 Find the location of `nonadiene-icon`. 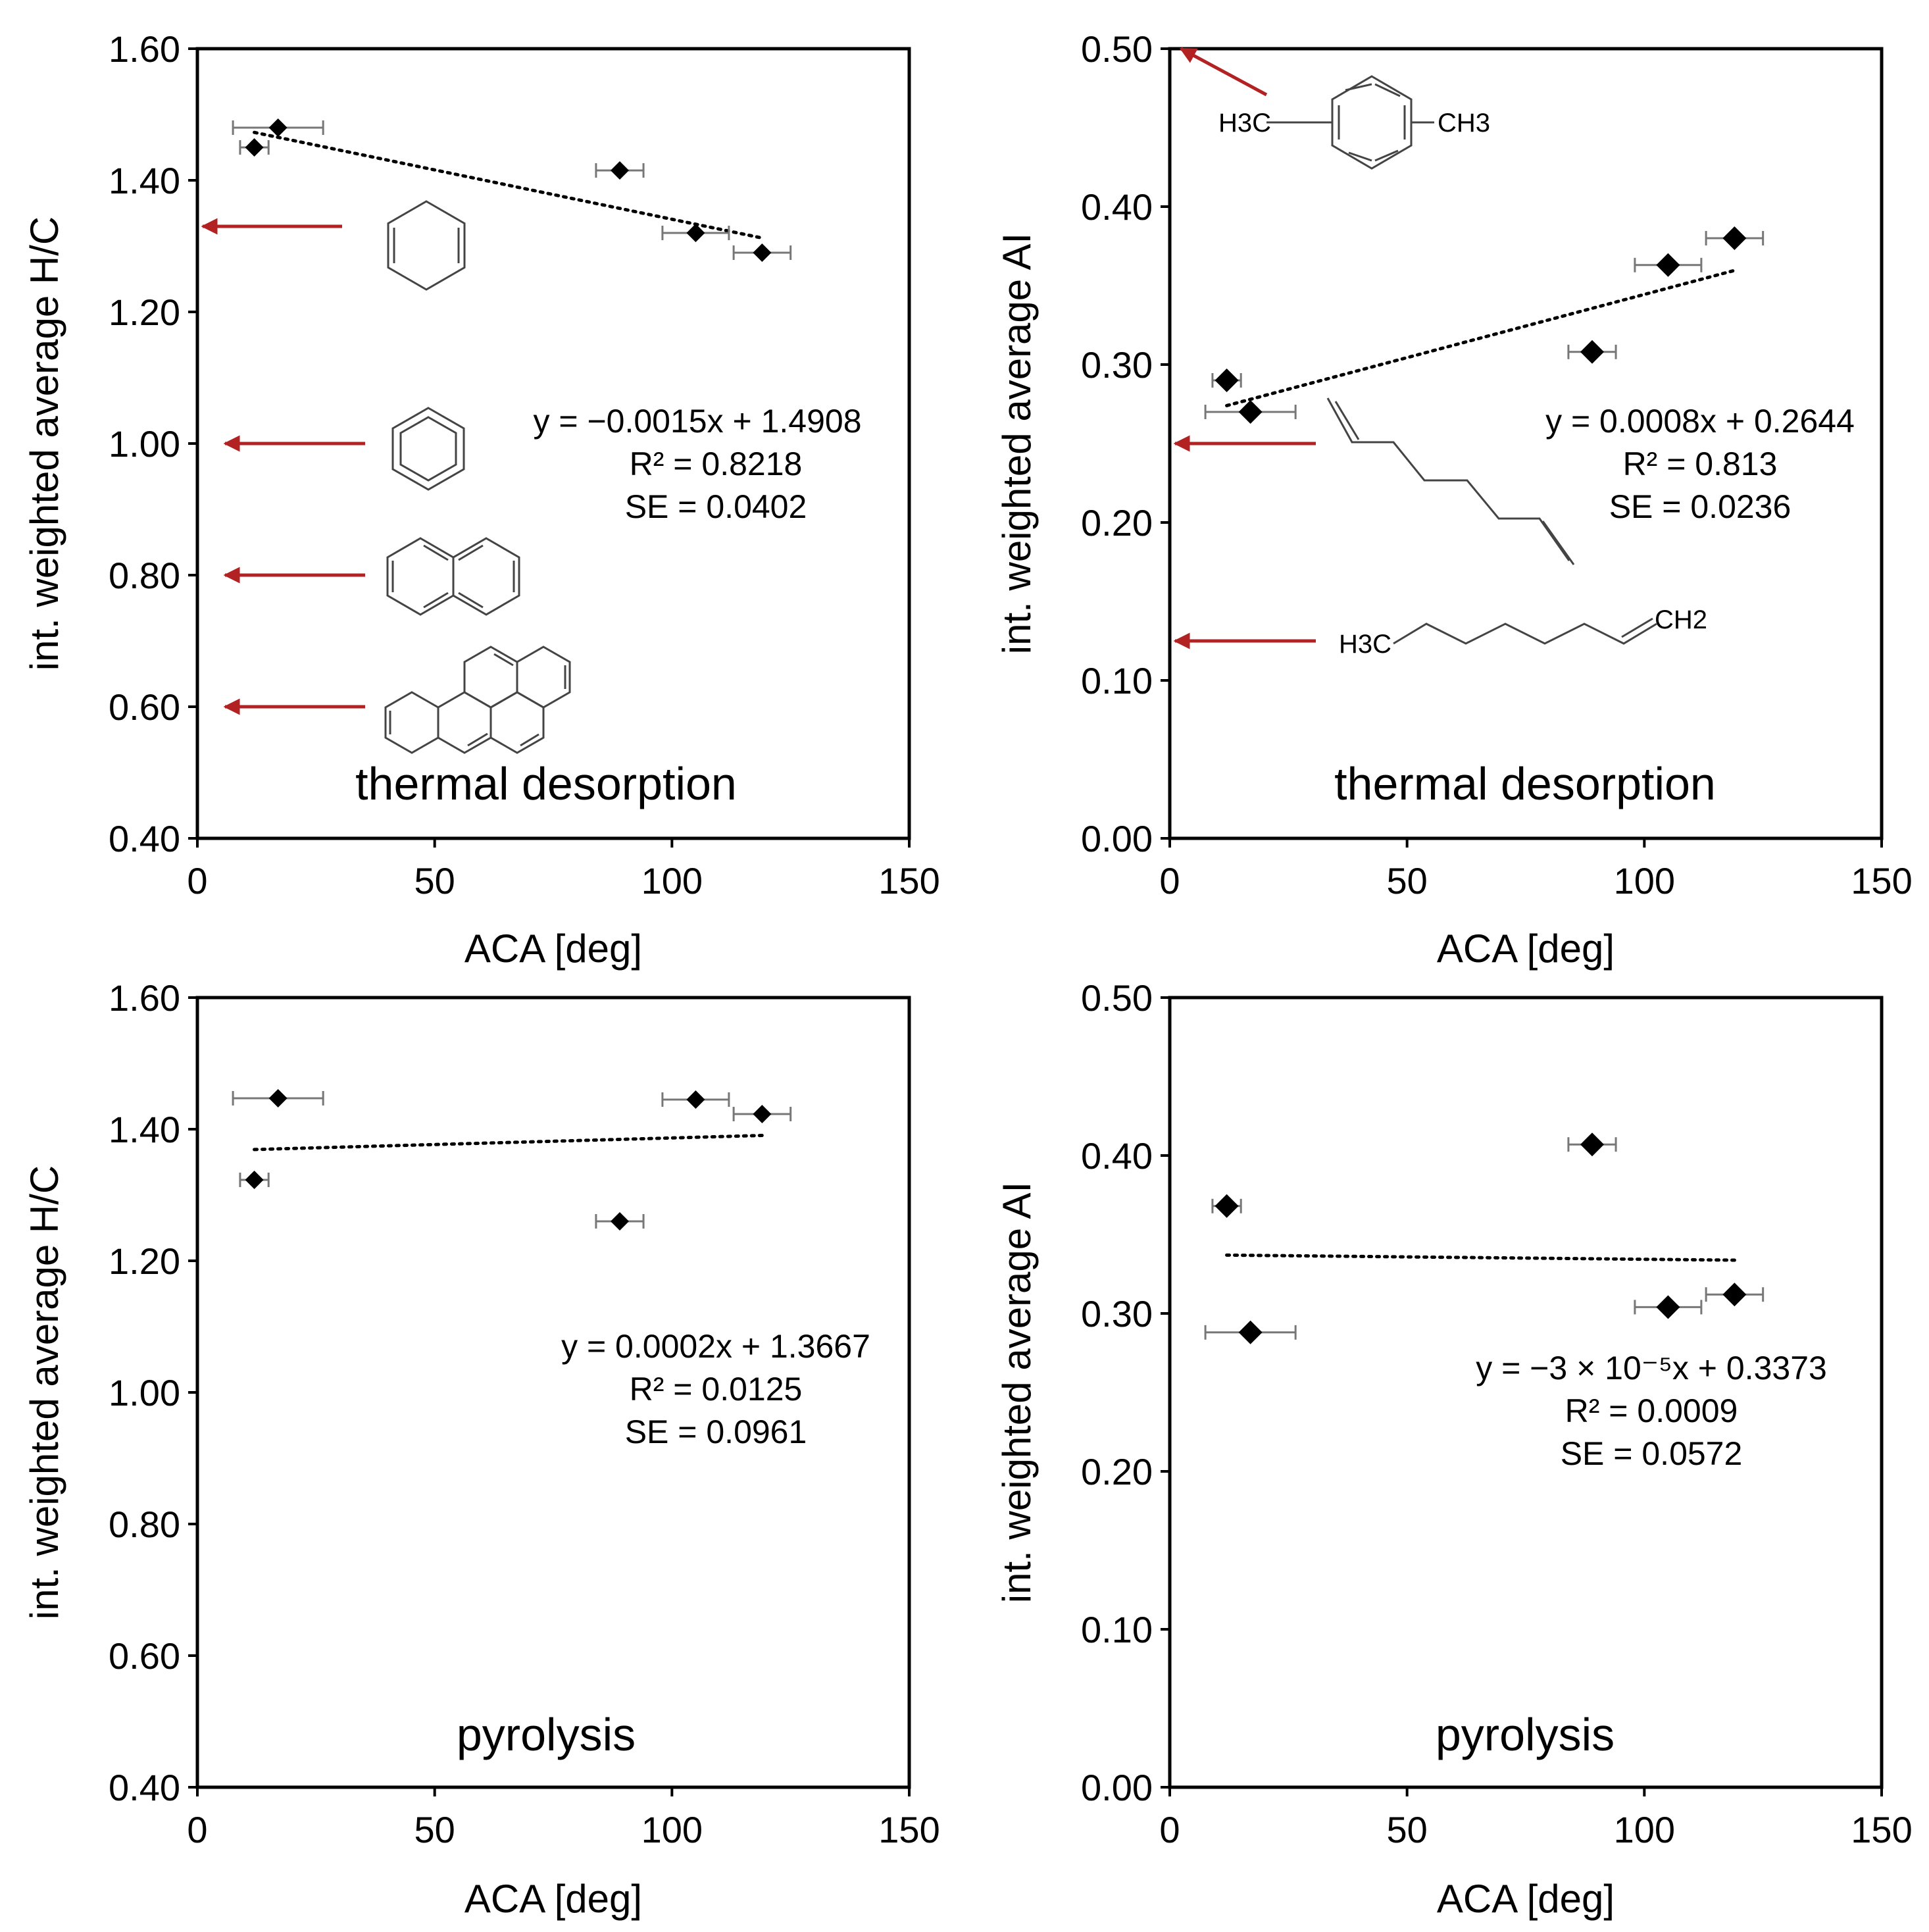

nonadiene-icon is located at coordinates (1450, 481).